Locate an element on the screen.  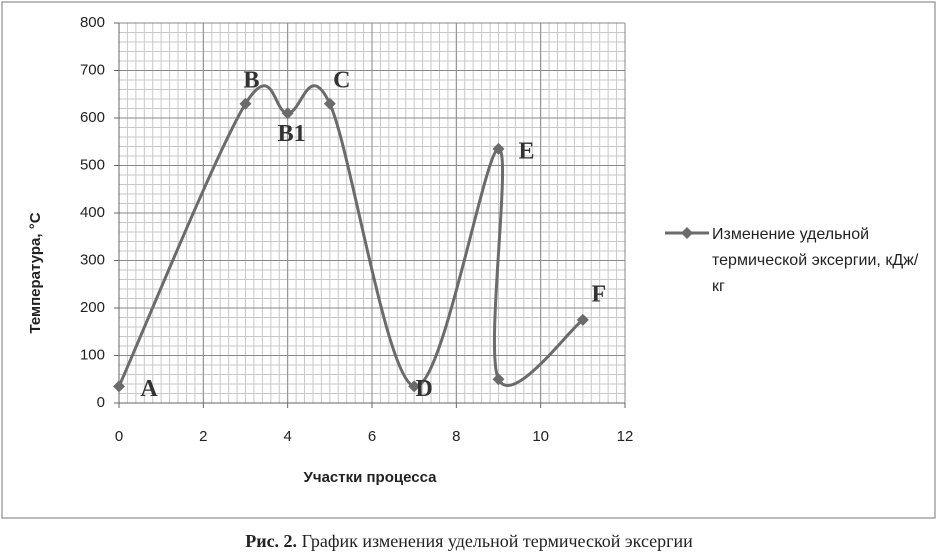
y-tick-label: 500 is located at coordinates (92, 164).